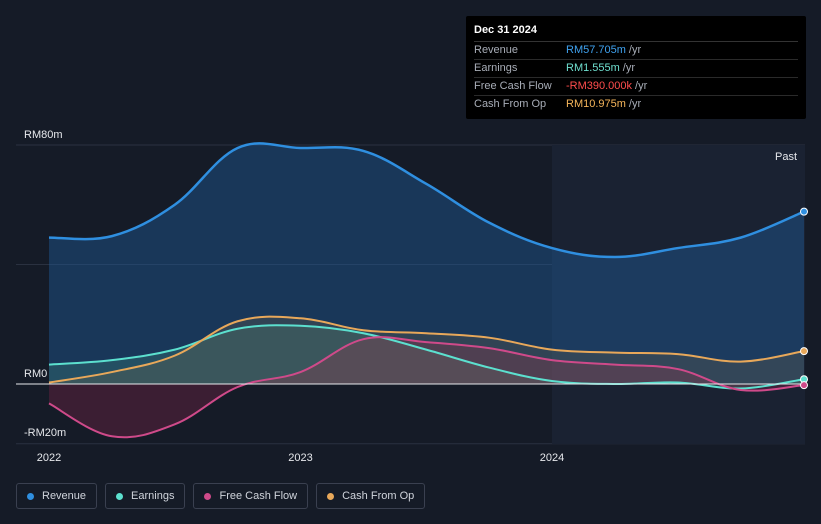 The width and height of the screenshot is (821, 524). I want to click on tooltip-row: Free Cash Flow -RM390.000k/yr, so click(636, 87).